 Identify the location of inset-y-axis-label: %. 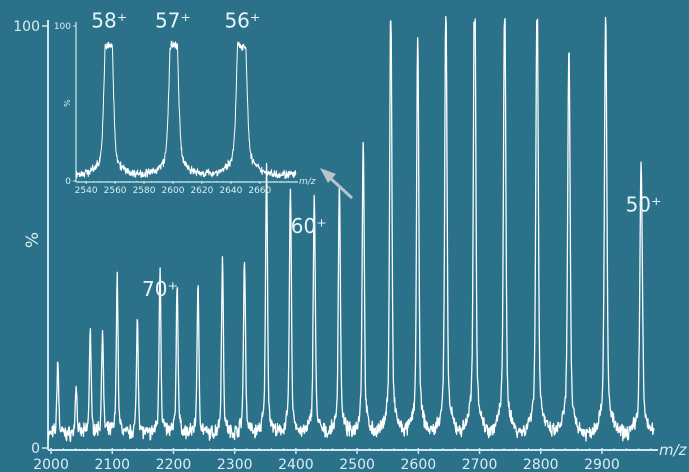
(67, 103).